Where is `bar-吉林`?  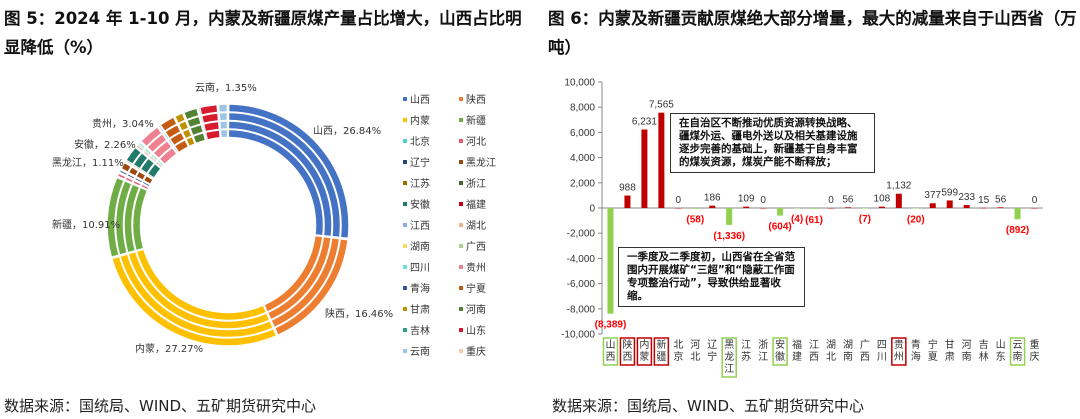 bar-吉林 is located at coordinates (983, 208).